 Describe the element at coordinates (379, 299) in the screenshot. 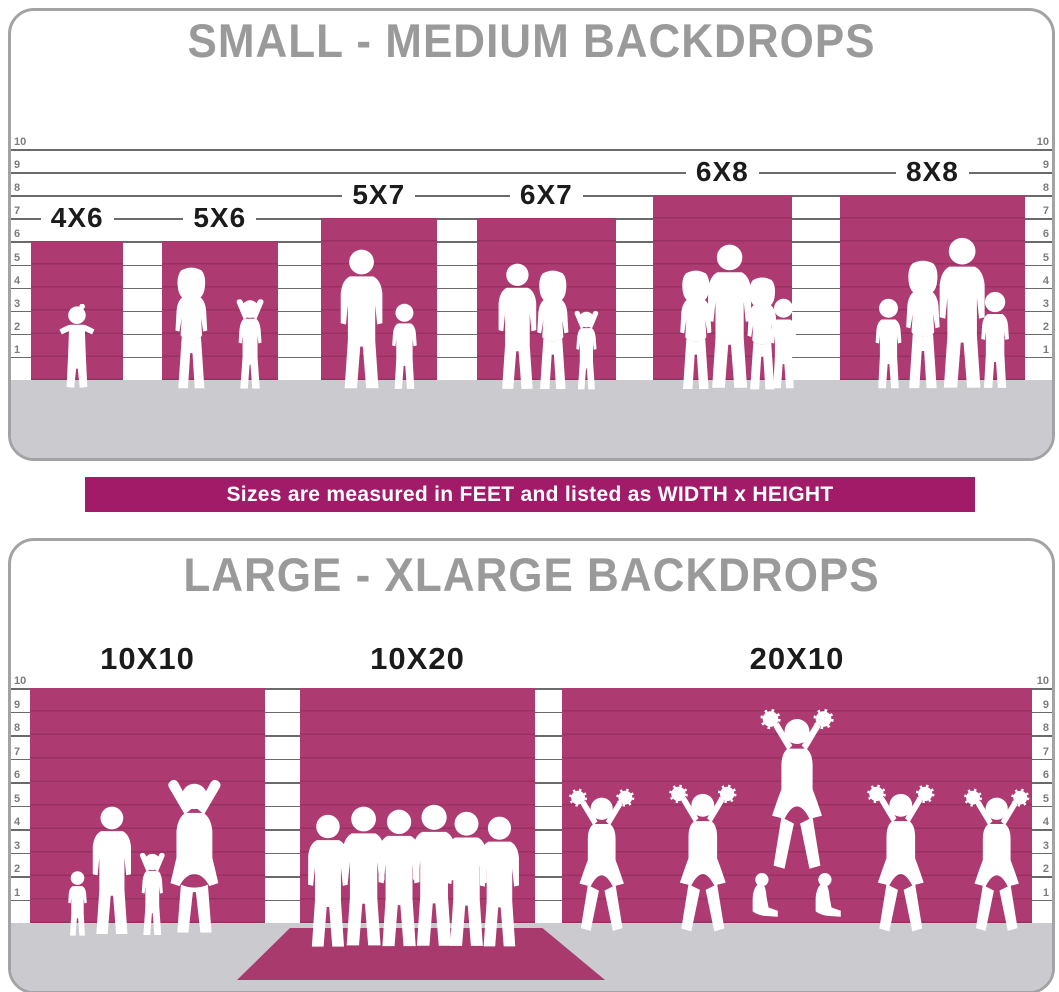

I see `backdrop-rect-5x7` at that location.